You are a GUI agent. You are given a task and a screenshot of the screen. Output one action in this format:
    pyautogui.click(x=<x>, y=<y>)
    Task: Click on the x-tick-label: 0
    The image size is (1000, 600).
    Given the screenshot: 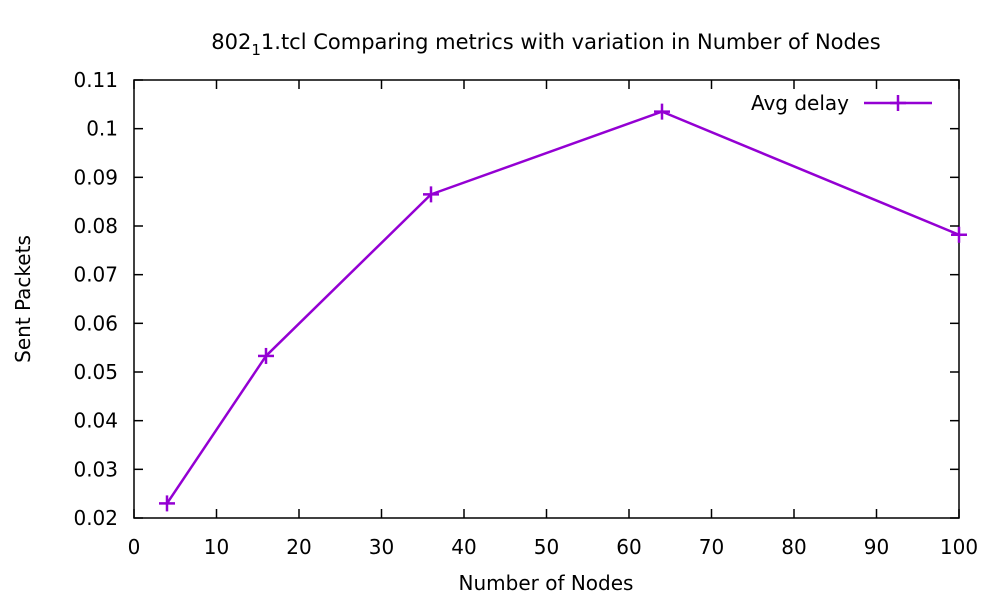 What is the action you would take?
    pyautogui.click(x=134, y=547)
    